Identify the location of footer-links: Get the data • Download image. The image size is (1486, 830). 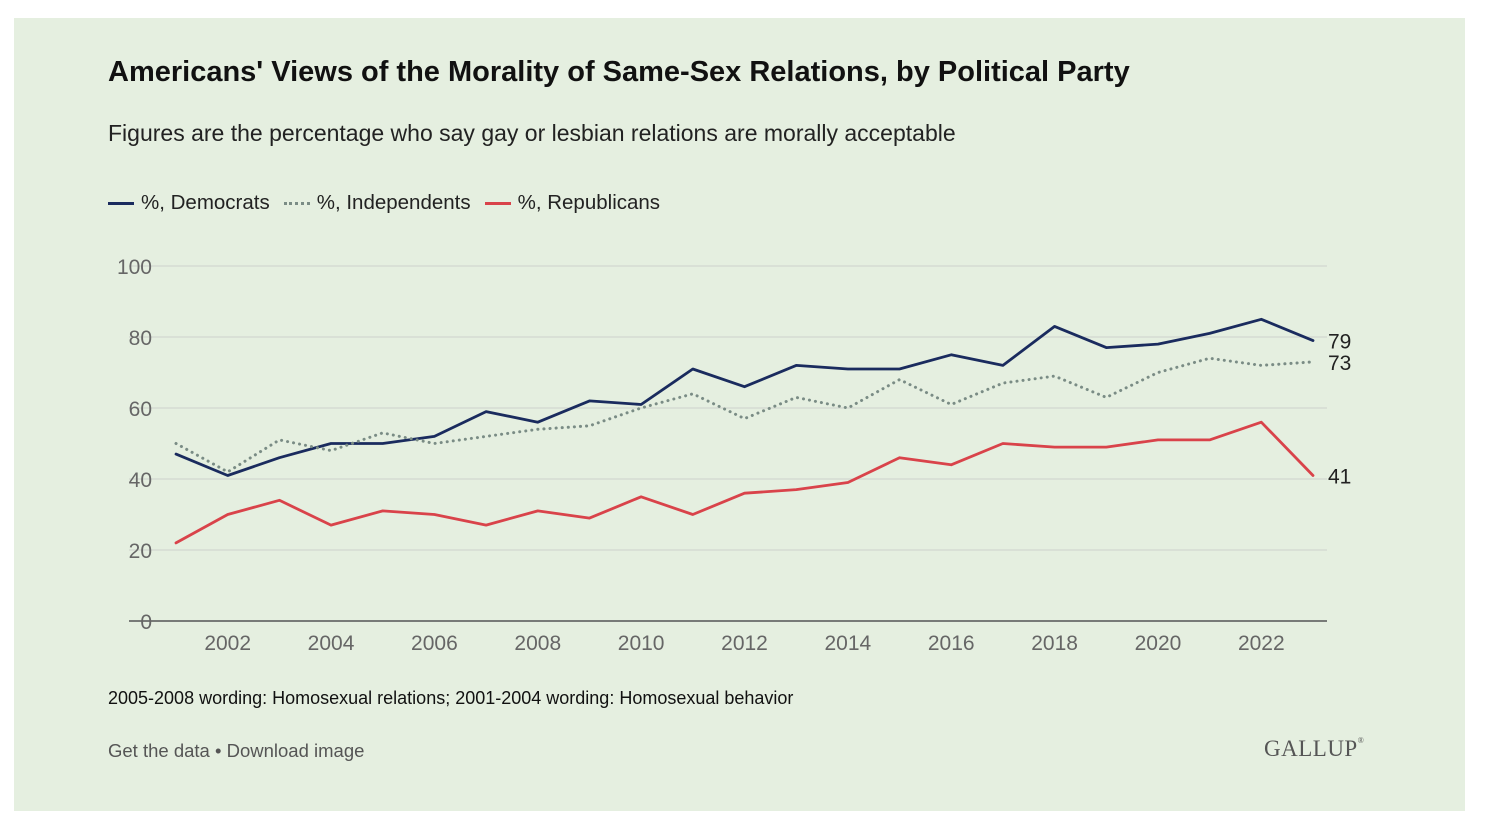
(236, 751).